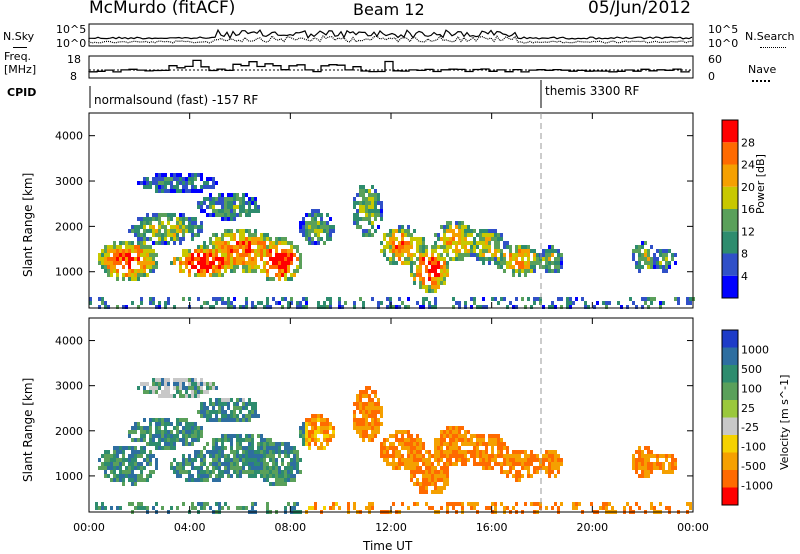  What do you see at coordinates (391, 35) in the screenshot?
I see `noise-panel-frame` at bounding box center [391, 35].